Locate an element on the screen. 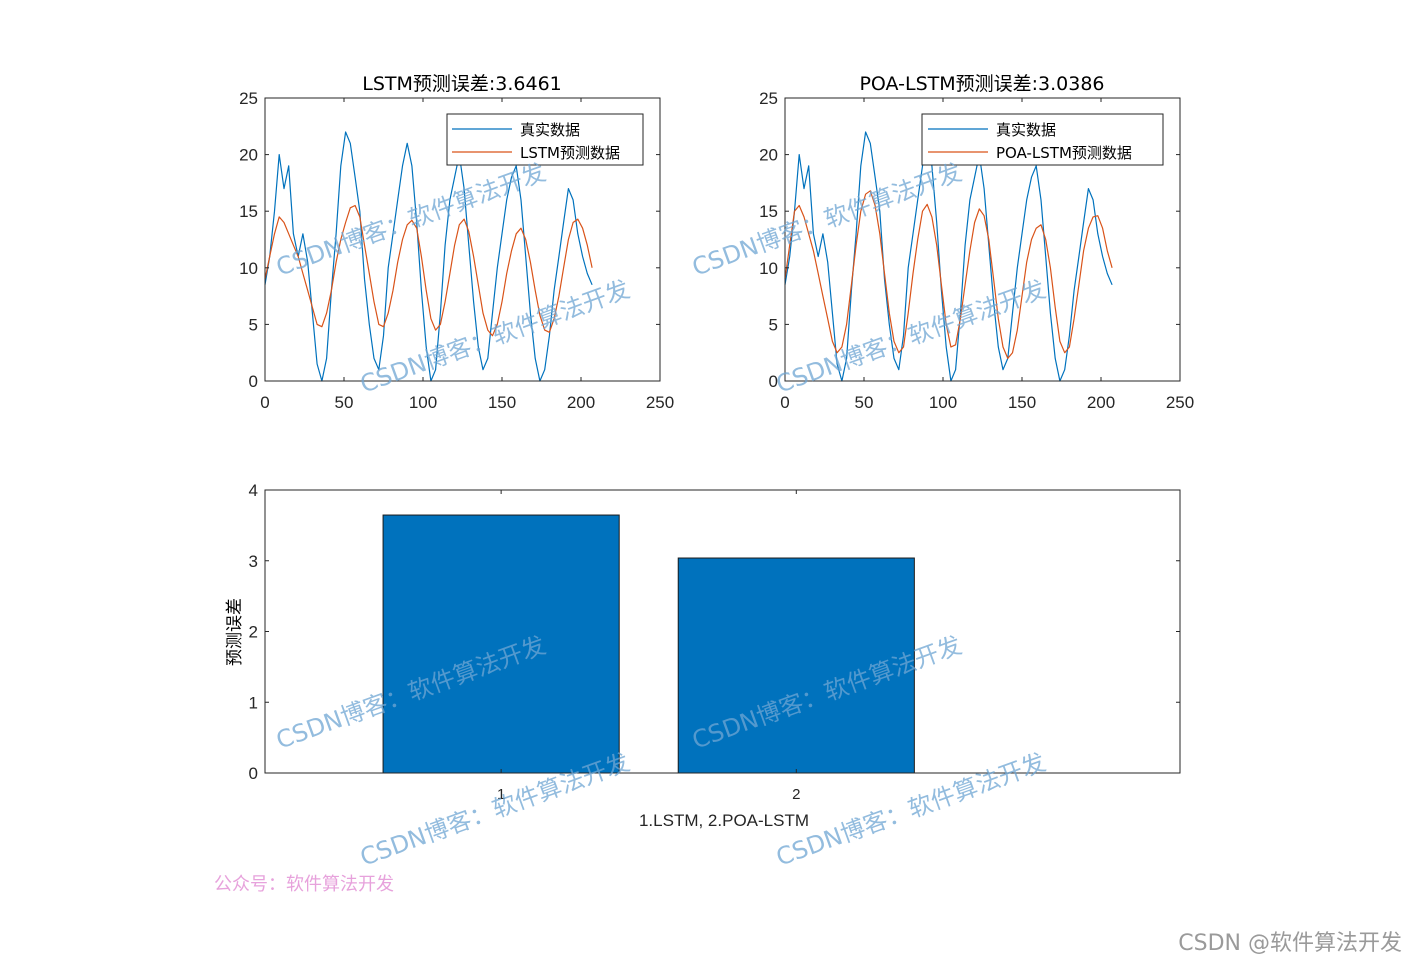 The width and height of the screenshot is (1406, 967). poa-lstm-legend-box is located at coordinates (1042, 139).